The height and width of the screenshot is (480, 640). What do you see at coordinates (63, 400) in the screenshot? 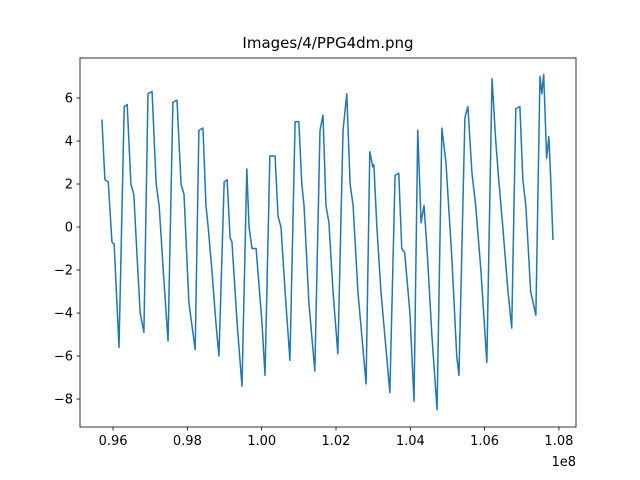
I see `y-tick-label: −8` at bounding box center [63, 400].